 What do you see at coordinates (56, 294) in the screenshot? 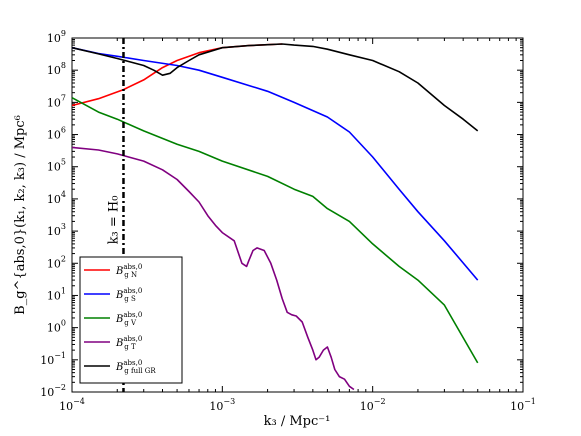
I see `y-tick-label: 10¹` at bounding box center [56, 294].